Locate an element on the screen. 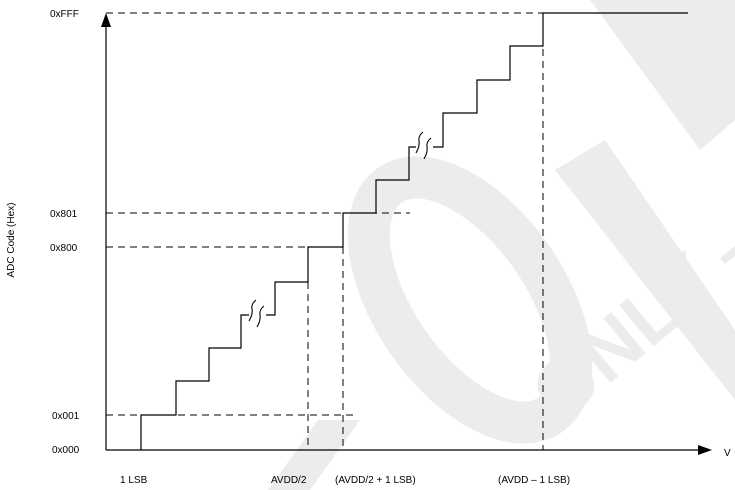  break-symbols is located at coordinates (340, 229).